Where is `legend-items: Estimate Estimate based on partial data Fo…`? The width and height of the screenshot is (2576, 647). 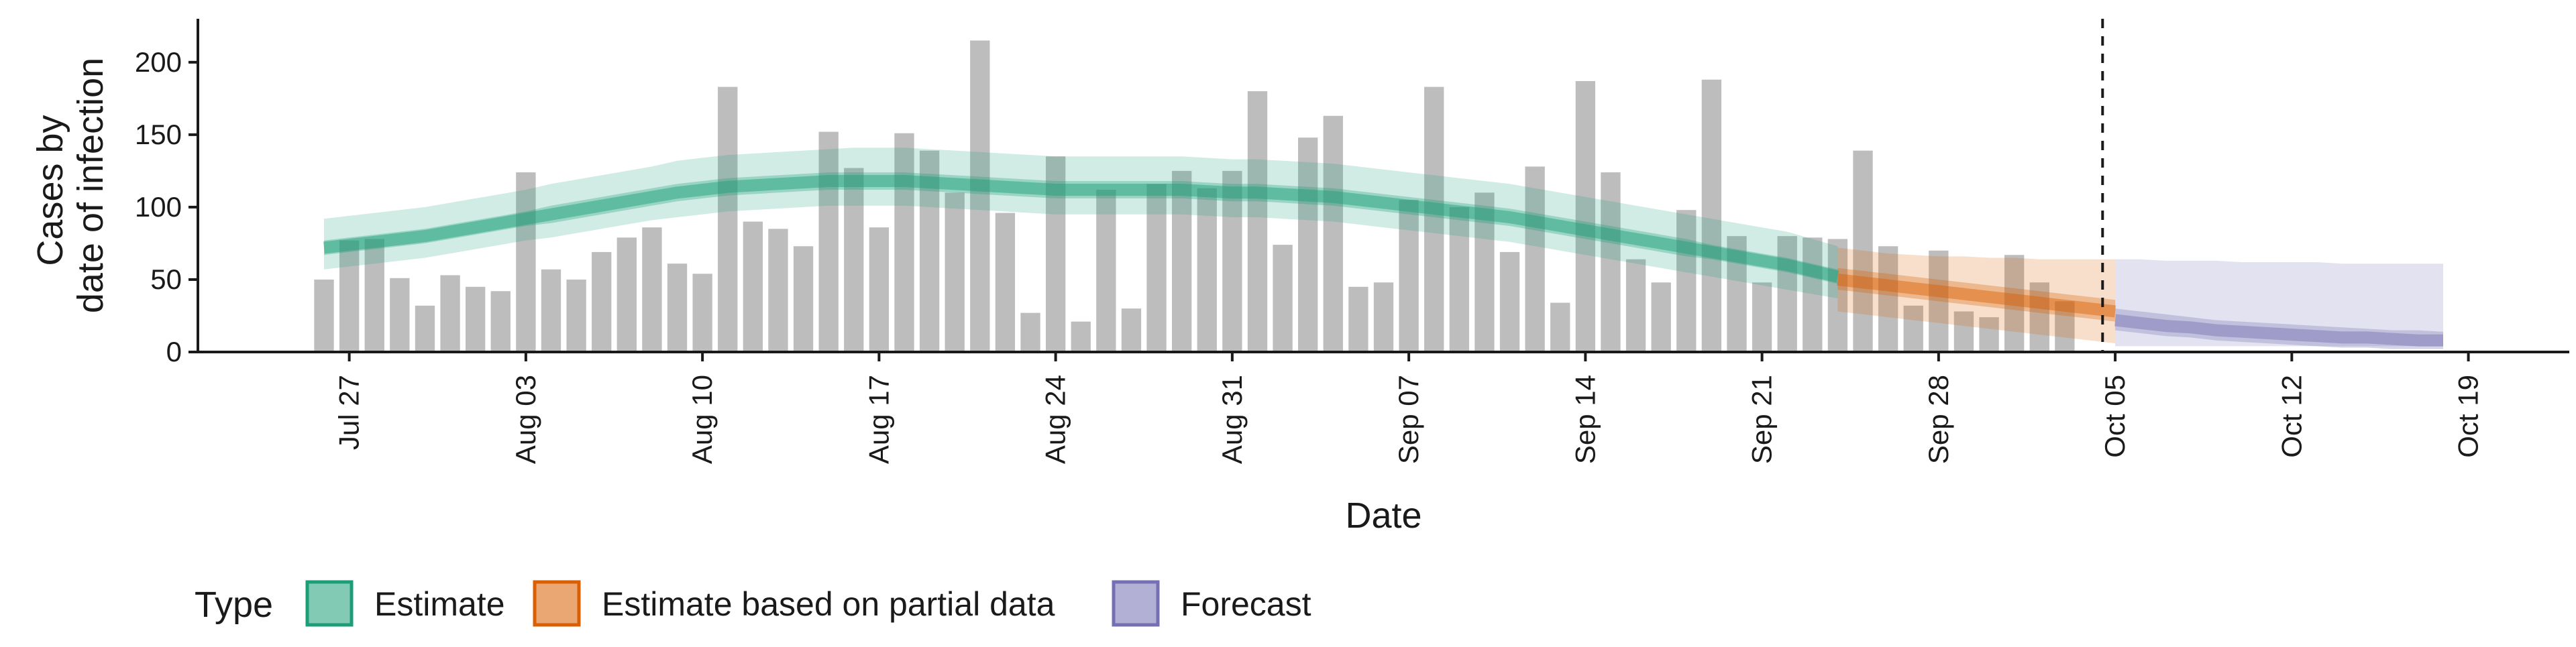
legend-items: Estimate Estimate based on partial data Fo… is located at coordinates (808, 603).